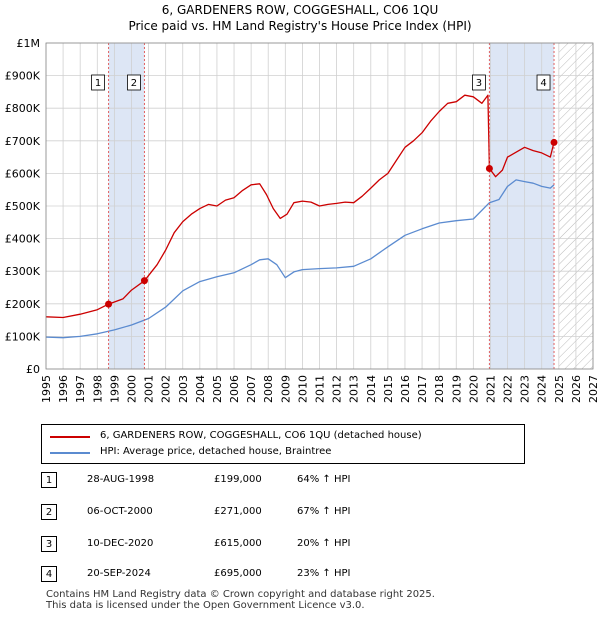 This screenshot has height=620, width=600. What do you see at coordinates (23, 304) in the screenshot?
I see `y-tick-label: £200K` at bounding box center [23, 304].